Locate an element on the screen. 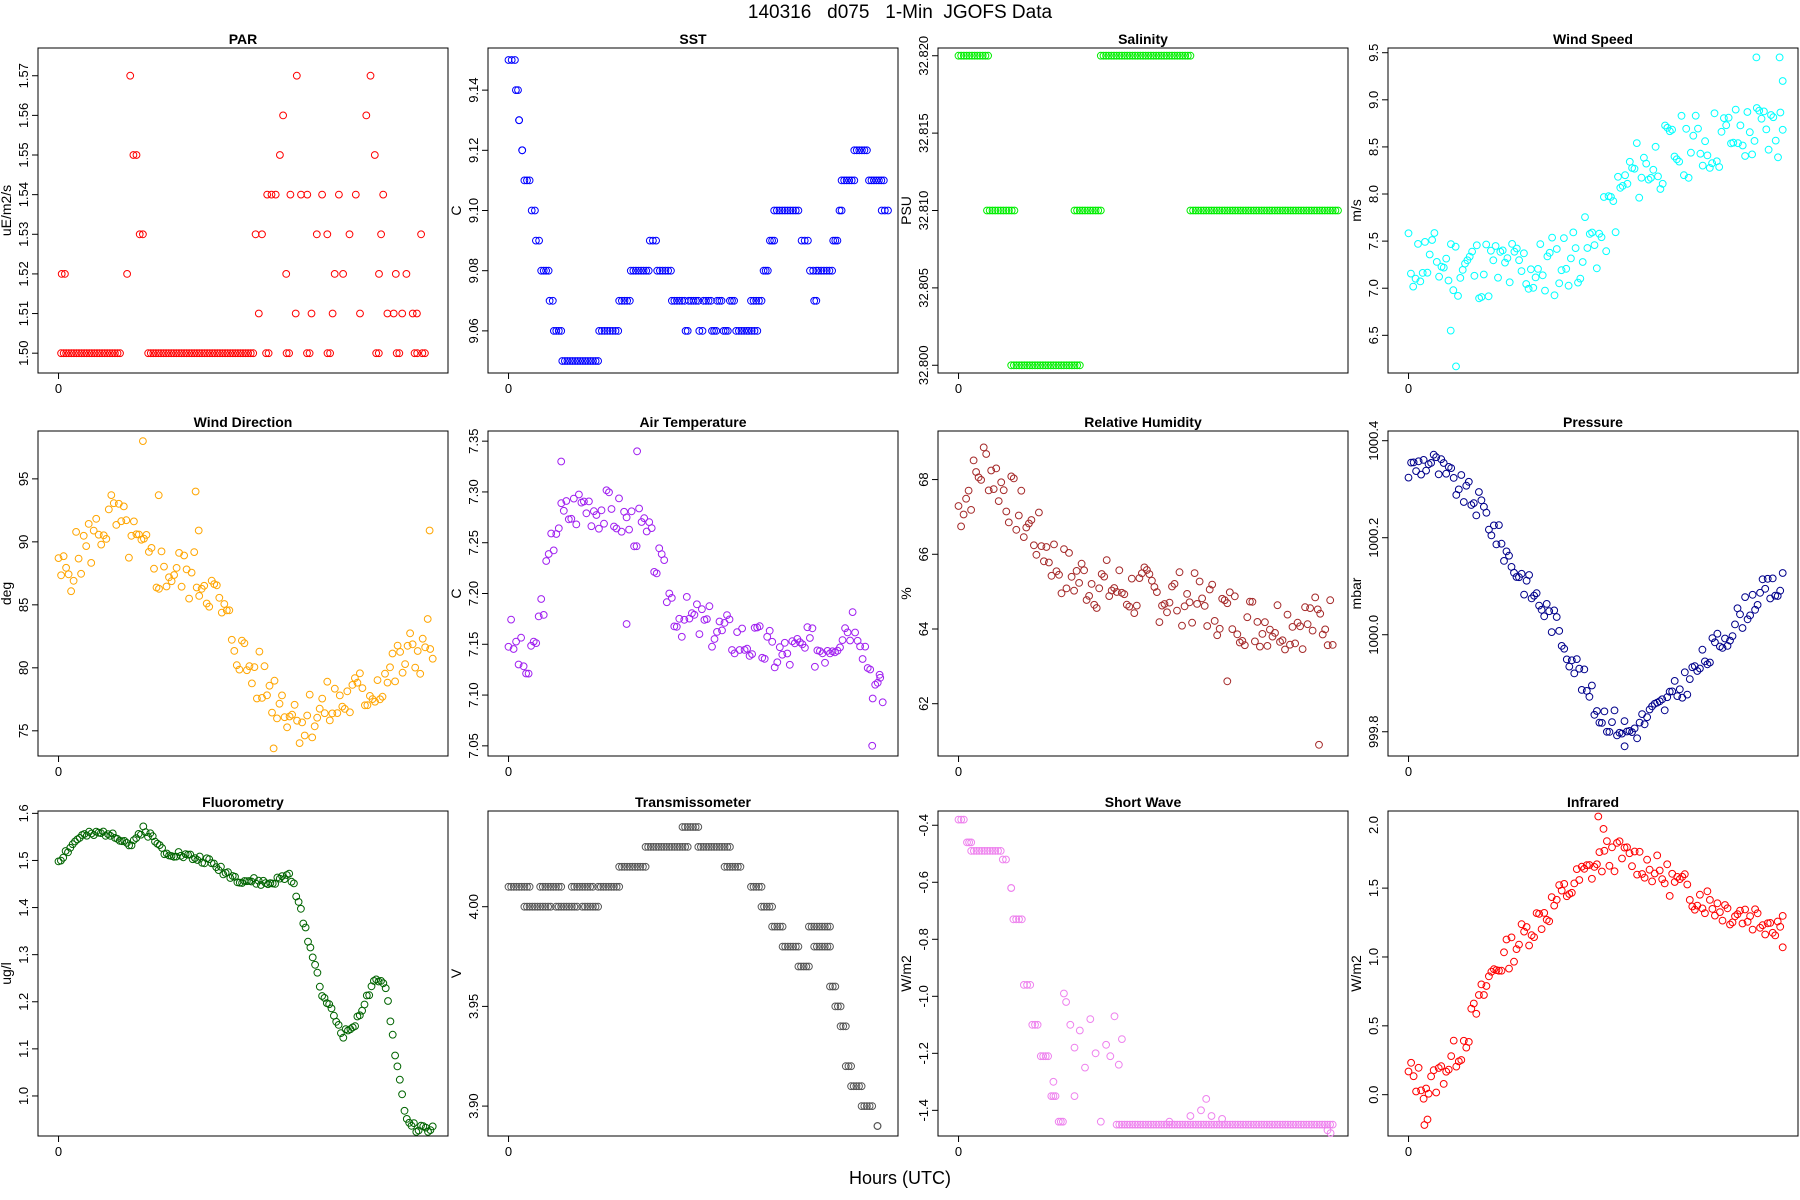 This screenshot has width=1800, height=1200. y-tick-label: 7.30 is located at coordinates (473, 491).